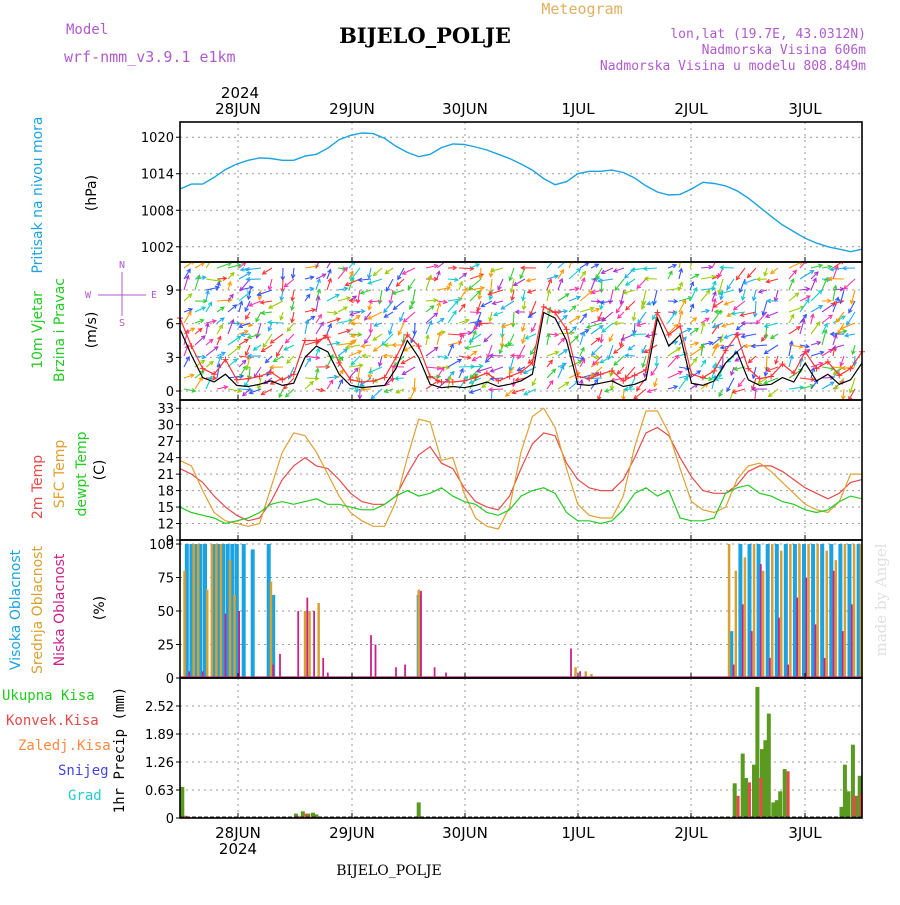 This screenshot has width=900, height=905. What do you see at coordinates (352, 833) in the screenshot?
I see `bottom-day-label: 29JUN` at bounding box center [352, 833].